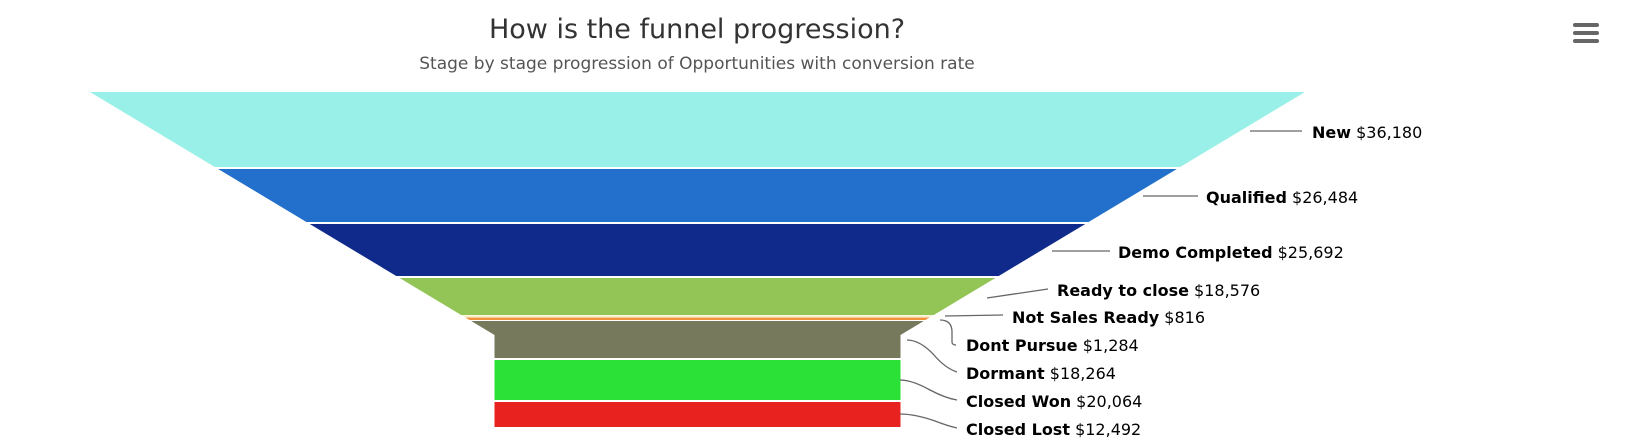 Image resolution: width=1636 pixels, height=444 pixels. What do you see at coordinates (697, 250) in the screenshot?
I see `funnel-segment-demo-completed` at bounding box center [697, 250].